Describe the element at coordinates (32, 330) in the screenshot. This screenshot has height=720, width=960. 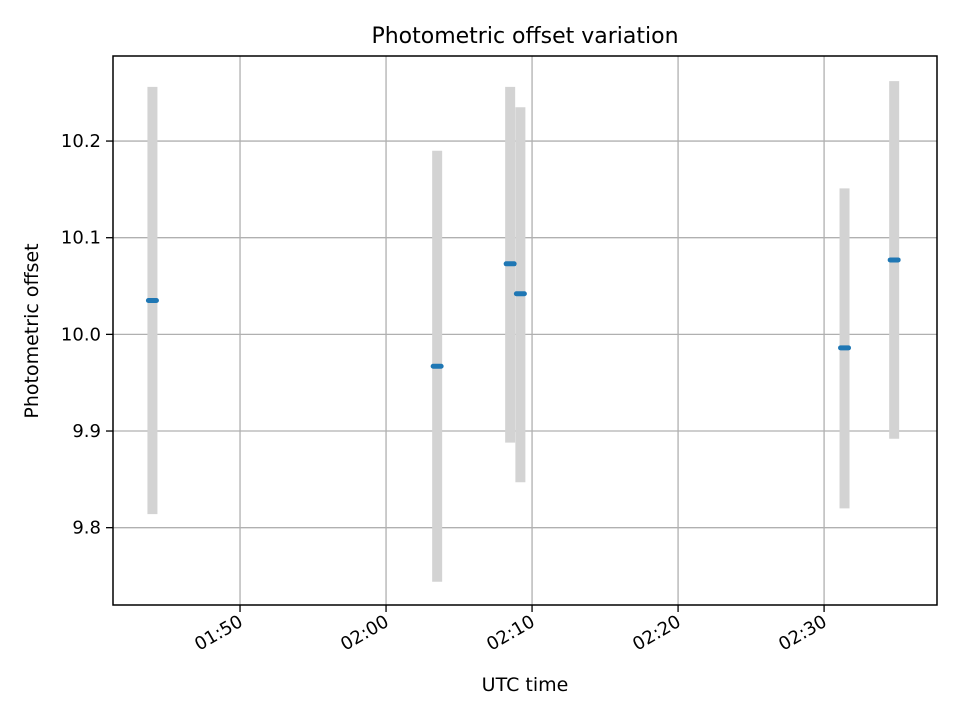
I see `y-axis-label: Photometric offset` at that location.